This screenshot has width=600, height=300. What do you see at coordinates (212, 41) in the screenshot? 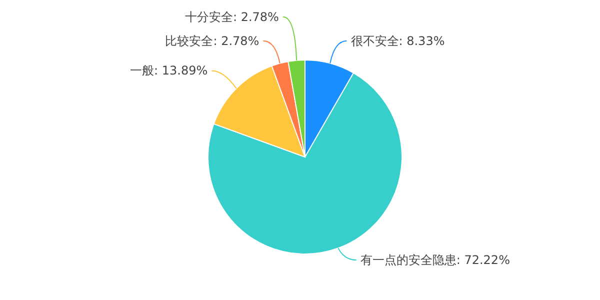
I see `slice-label: 比较安全: 2.78%` at bounding box center [212, 41].